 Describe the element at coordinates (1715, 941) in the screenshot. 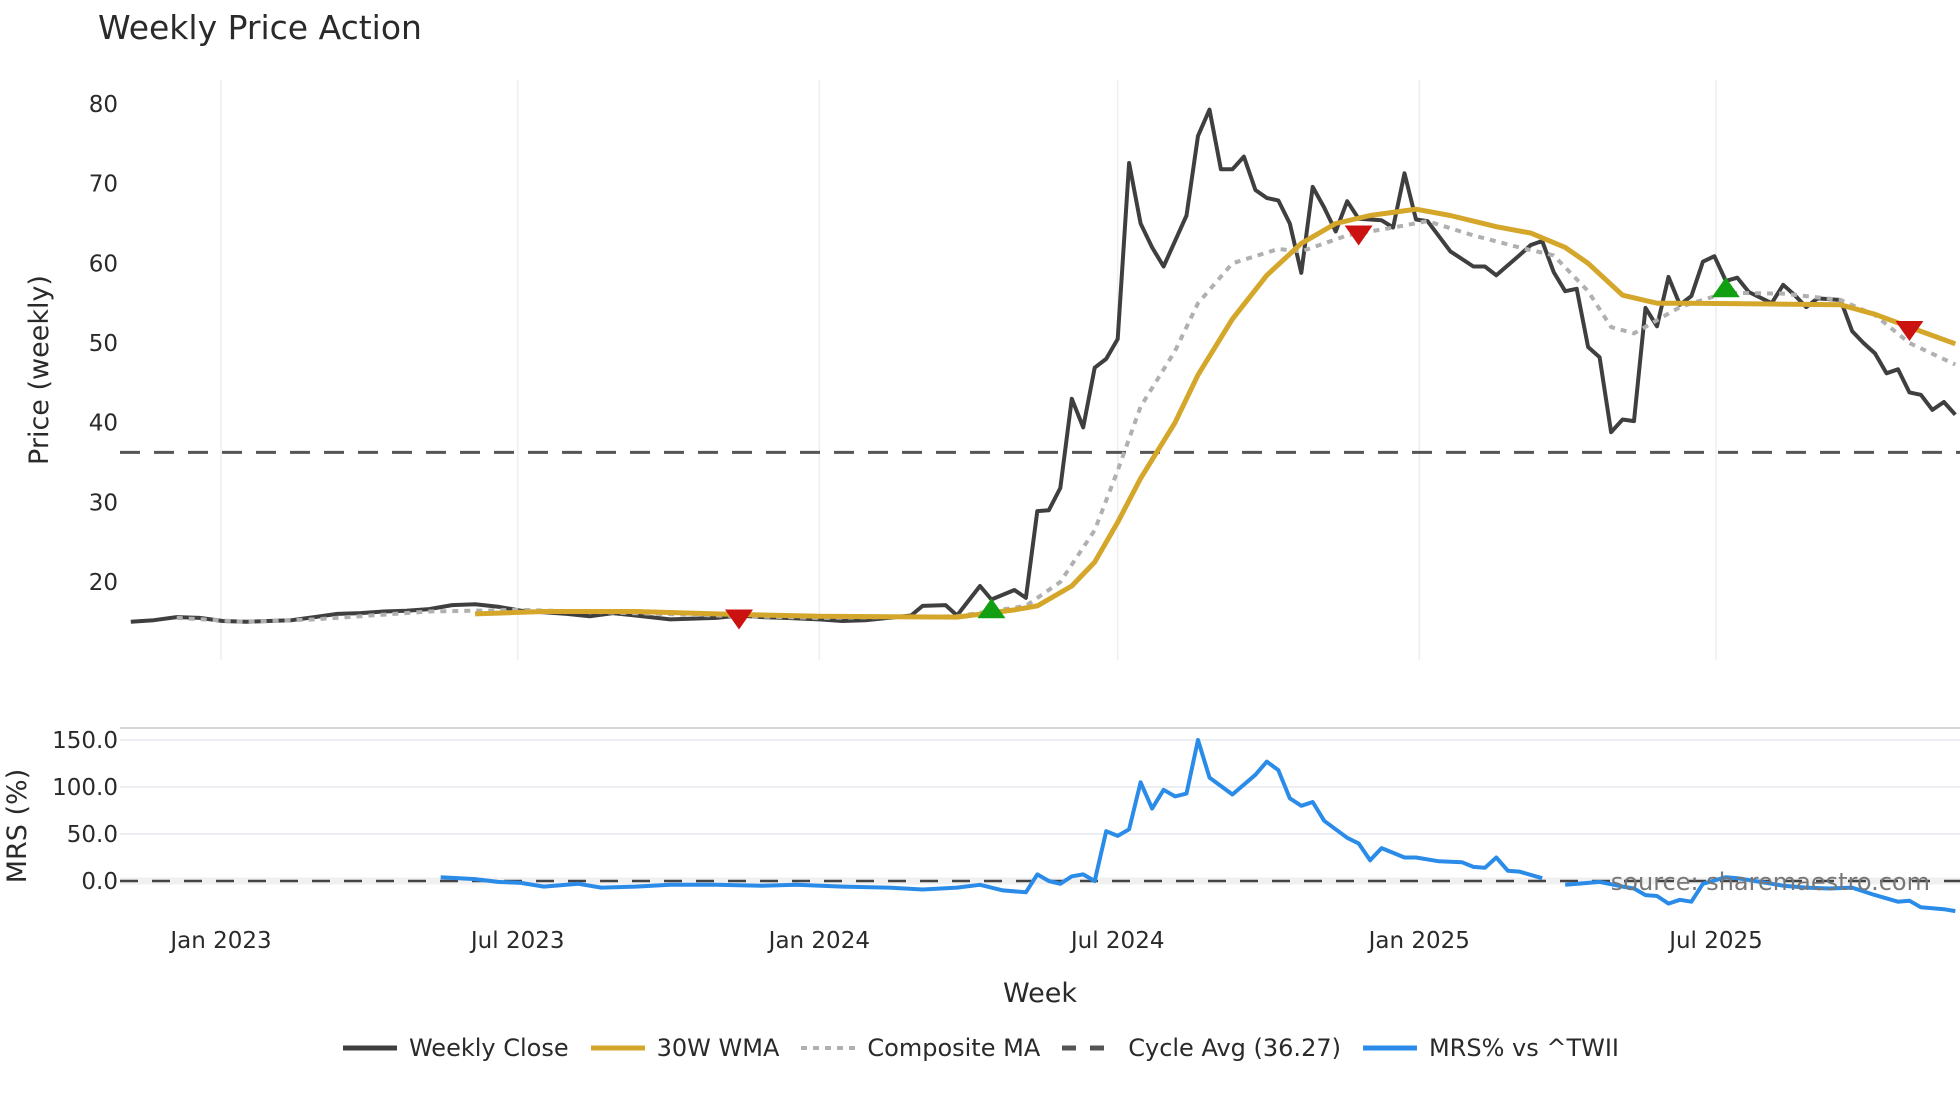

I see `x-tick-label: Jul 2025` at that location.